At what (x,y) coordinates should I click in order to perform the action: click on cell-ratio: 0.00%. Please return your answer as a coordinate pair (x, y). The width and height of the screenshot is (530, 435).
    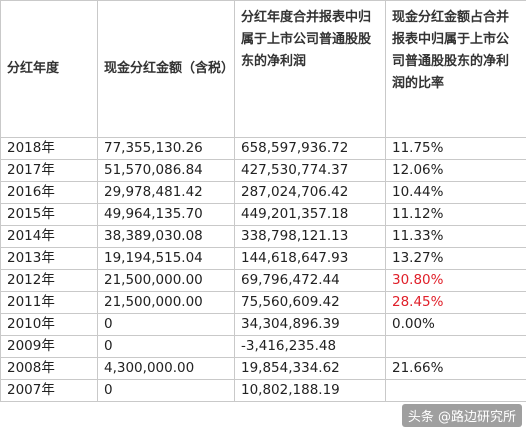
    Looking at the image, I should click on (455, 324).